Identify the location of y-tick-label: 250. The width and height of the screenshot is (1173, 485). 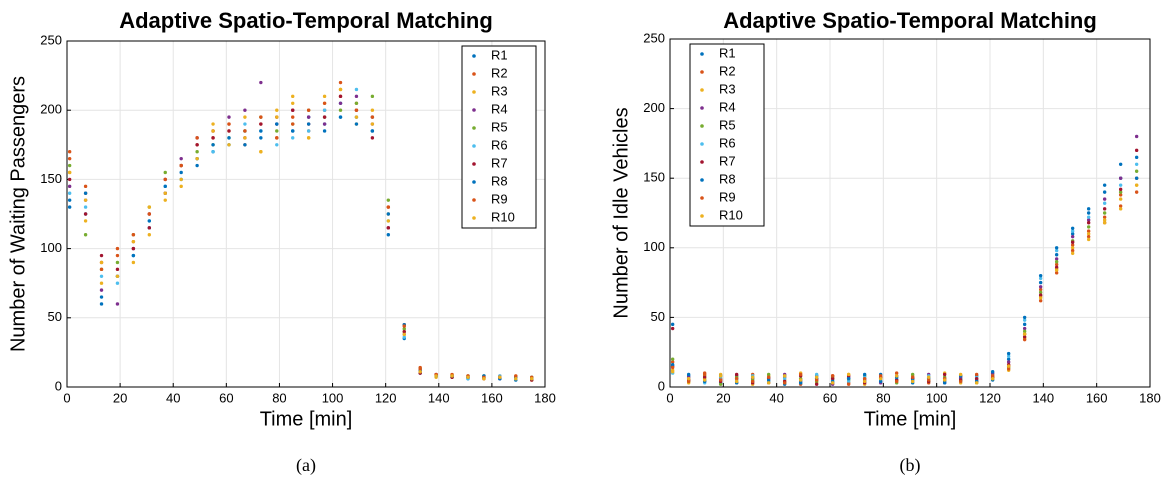
(51, 39).